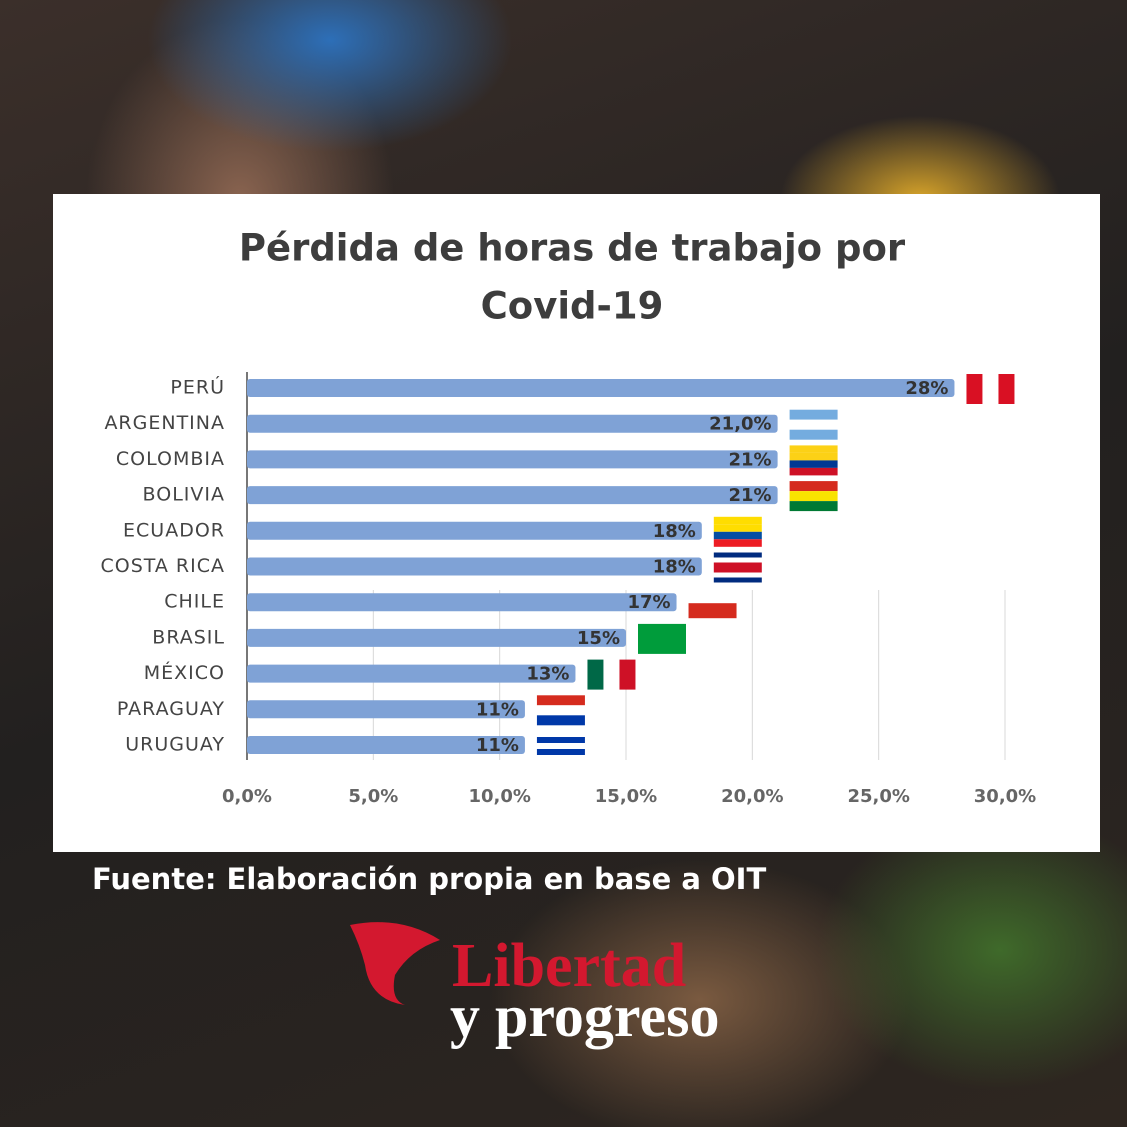 This screenshot has height=1127, width=1127. Describe the element at coordinates (197, 387) in the screenshot. I see `y-tick-label: PERÚ` at that location.